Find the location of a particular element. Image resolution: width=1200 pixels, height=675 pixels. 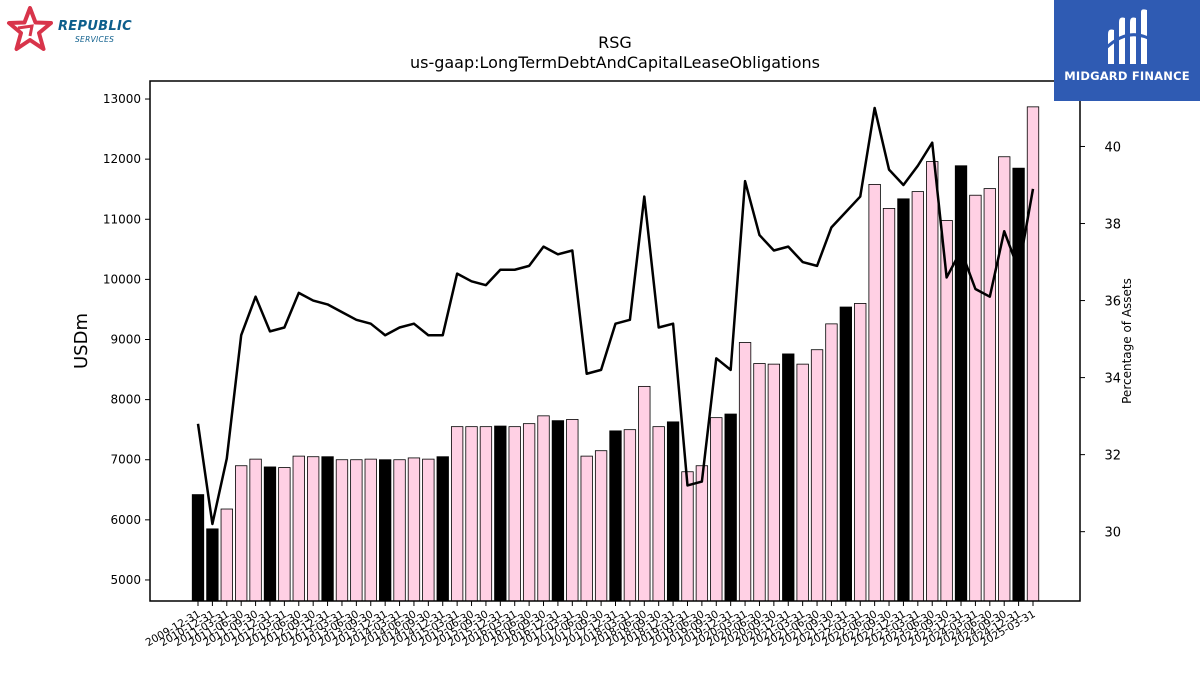

y2-axis-label: Percentage of Assets is located at coordinates (1127, 341).